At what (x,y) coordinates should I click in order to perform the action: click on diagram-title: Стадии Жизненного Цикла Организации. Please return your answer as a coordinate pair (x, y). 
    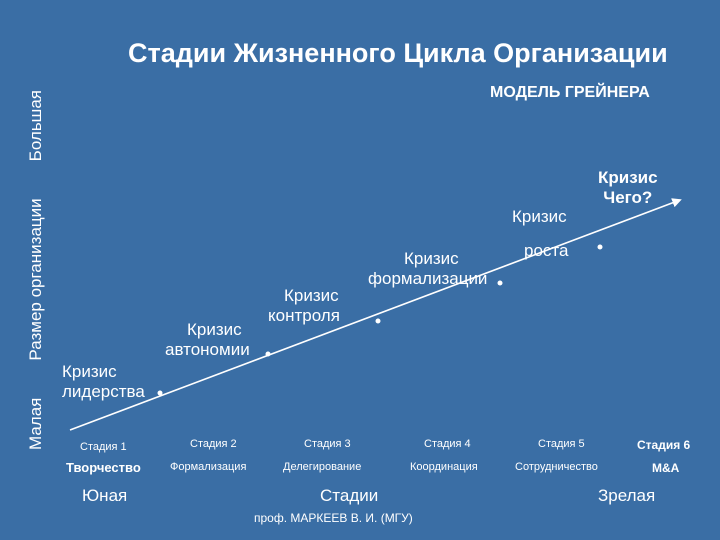
    Looking at the image, I should click on (398, 53).